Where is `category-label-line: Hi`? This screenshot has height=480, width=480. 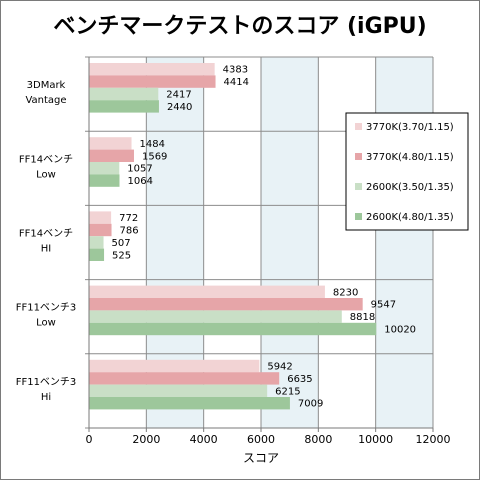
category-label-line: Hi is located at coordinates (46, 397).